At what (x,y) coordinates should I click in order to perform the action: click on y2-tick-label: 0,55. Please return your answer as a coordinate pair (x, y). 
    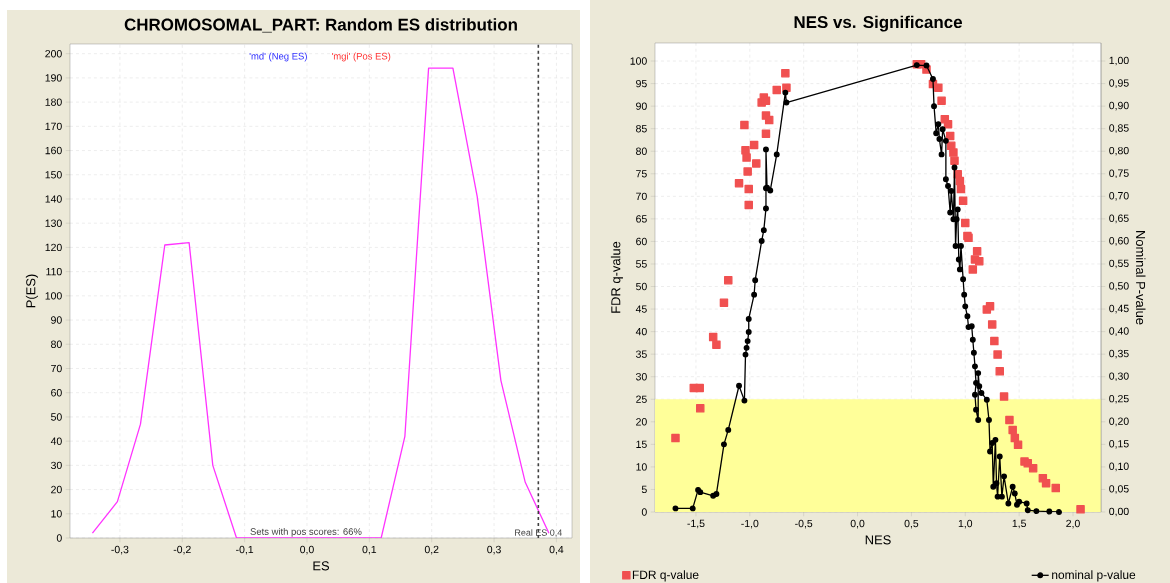
    Looking at the image, I should click on (1119, 264).